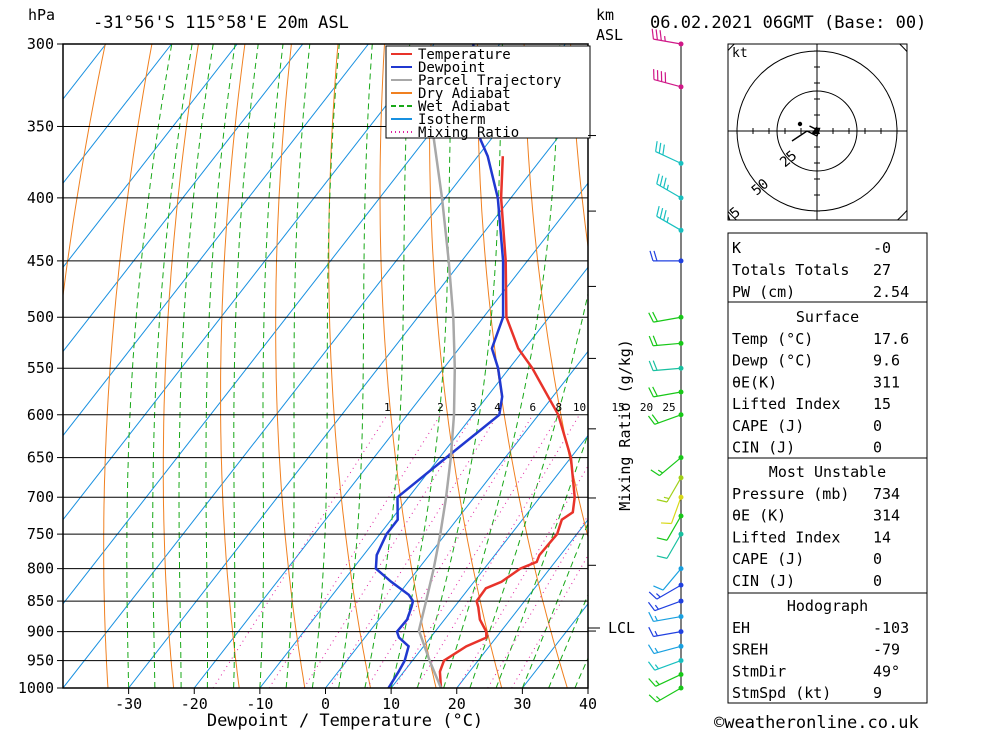 Image resolution: width=1000 pixels, height=733 pixels. What do you see at coordinates (886, 361) in the screenshot?
I see `stats-value: 9.6` at bounding box center [886, 361].